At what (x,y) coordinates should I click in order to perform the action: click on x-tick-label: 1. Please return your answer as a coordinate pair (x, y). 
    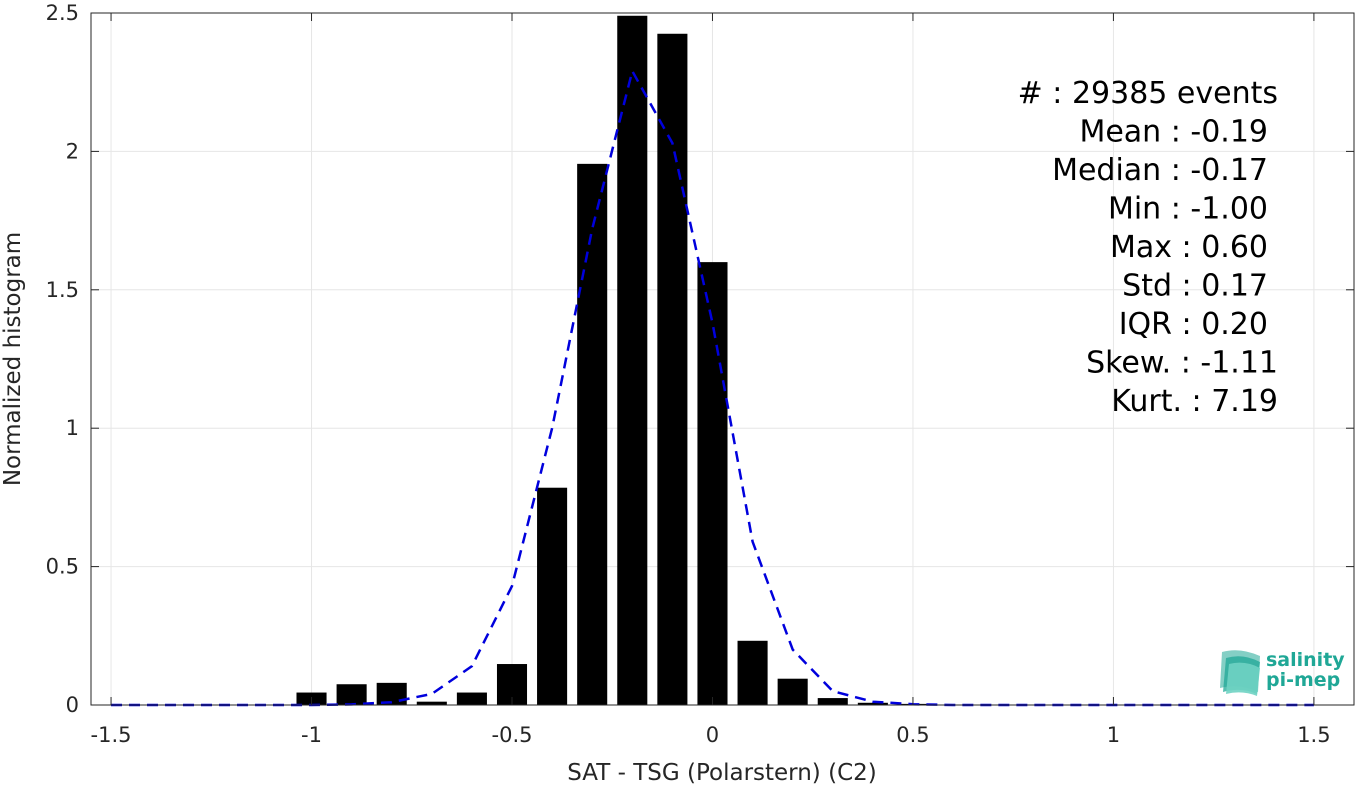
    Looking at the image, I should click on (1113, 735).